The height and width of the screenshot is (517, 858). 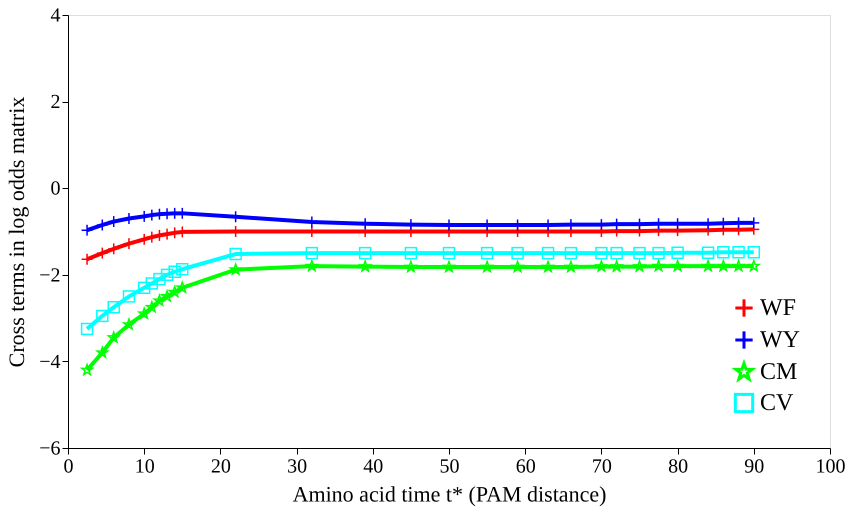 I want to click on y-tick-label: 2, so click(x=55, y=102).